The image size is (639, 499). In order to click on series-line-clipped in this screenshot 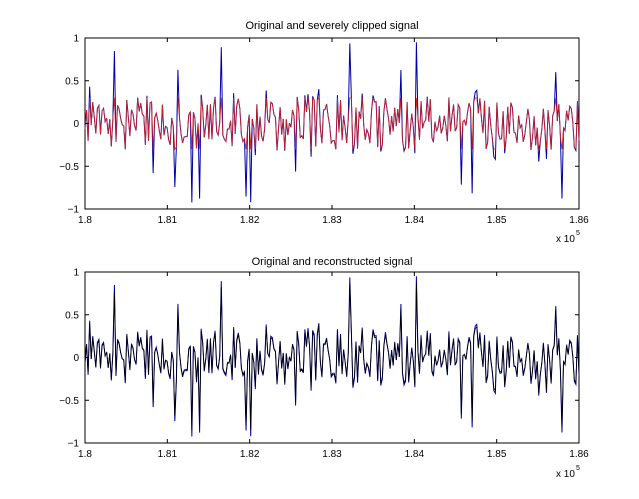, I will do `click(332, 123)`.